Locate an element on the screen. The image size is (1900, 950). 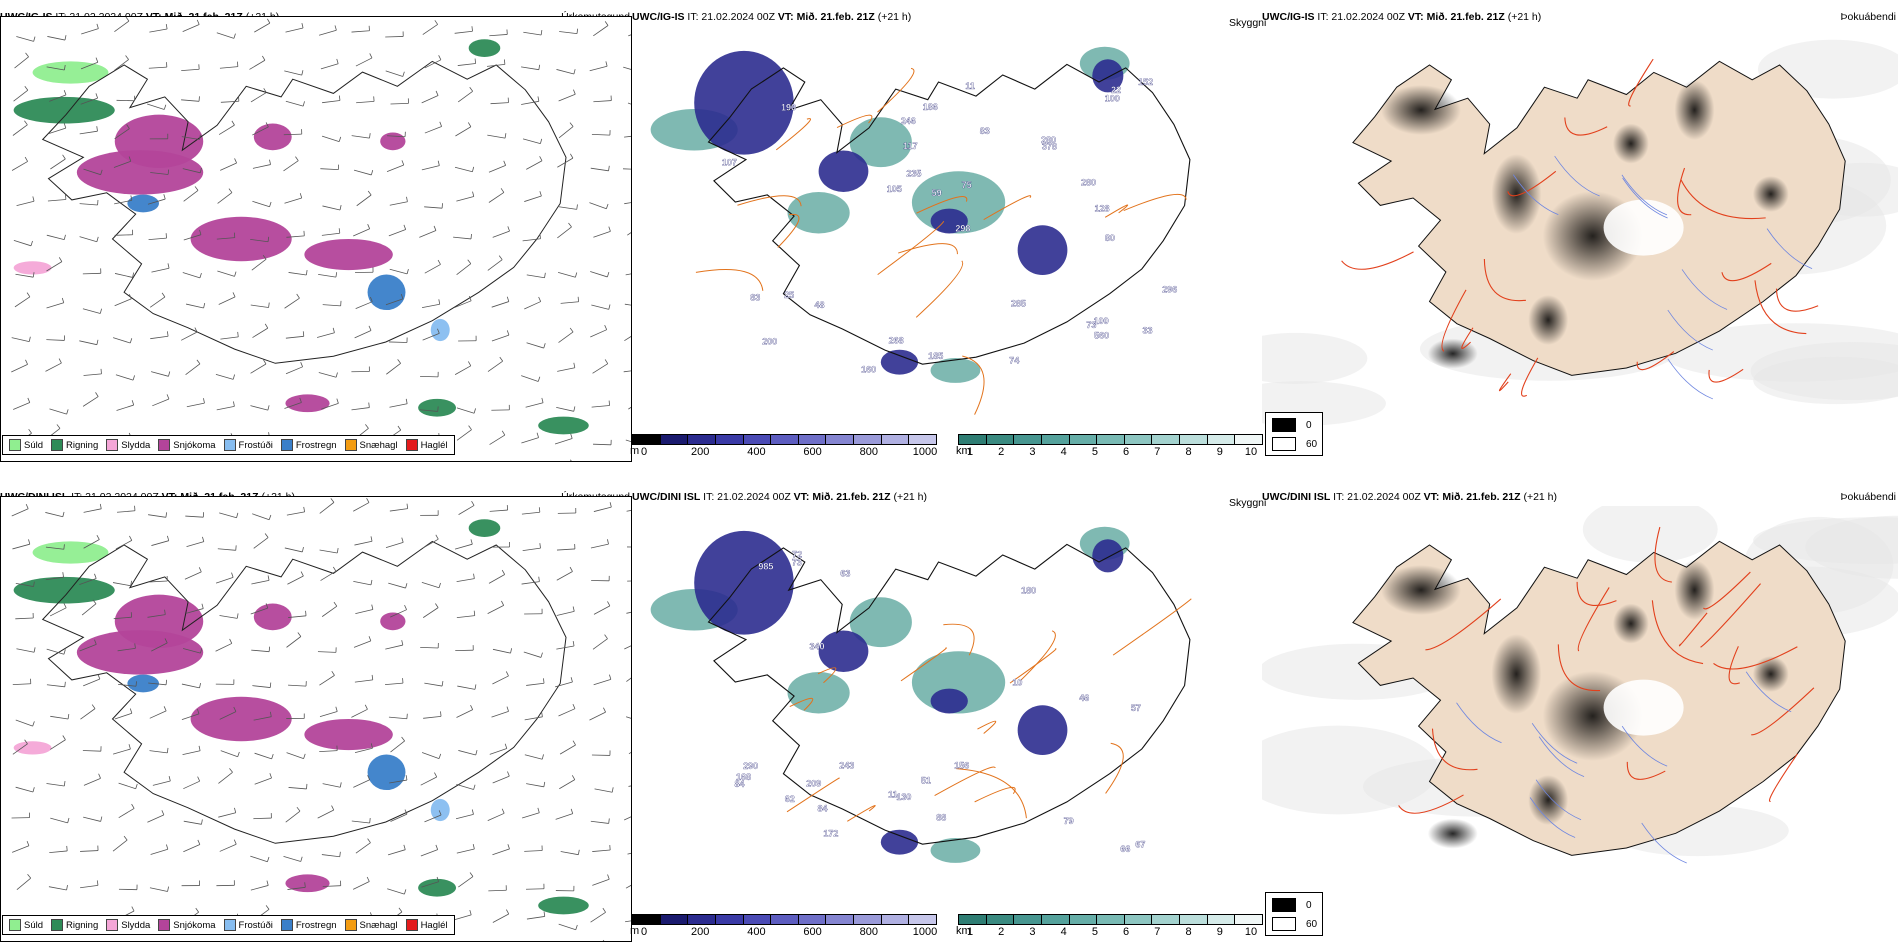
visibility-scale-bar: 1 2 3 4 5 6 7 8 9 10 km is located at coordinates (1109, 927).